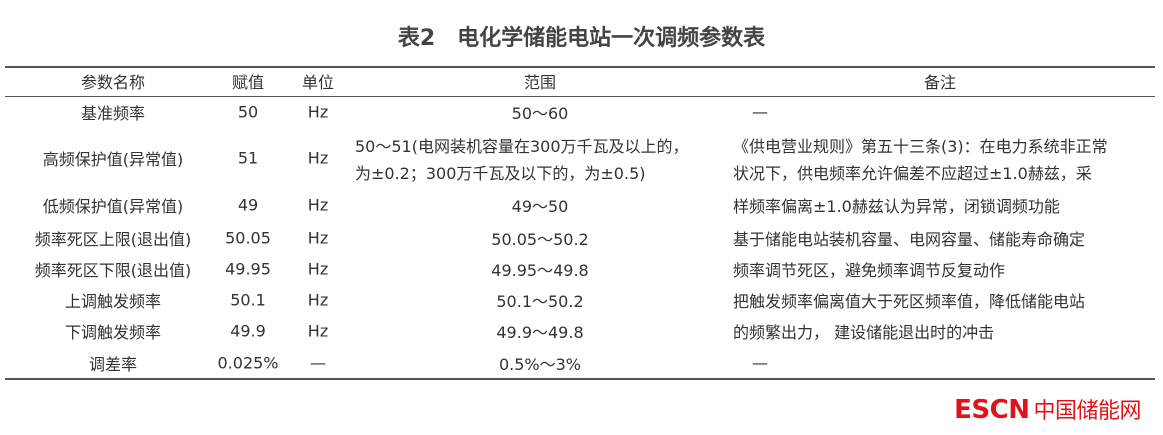 The width and height of the screenshot is (1163, 435). Describe the element at coordinates (318, 82) in the screenshot. I see `header-cell: 单位` at that location.